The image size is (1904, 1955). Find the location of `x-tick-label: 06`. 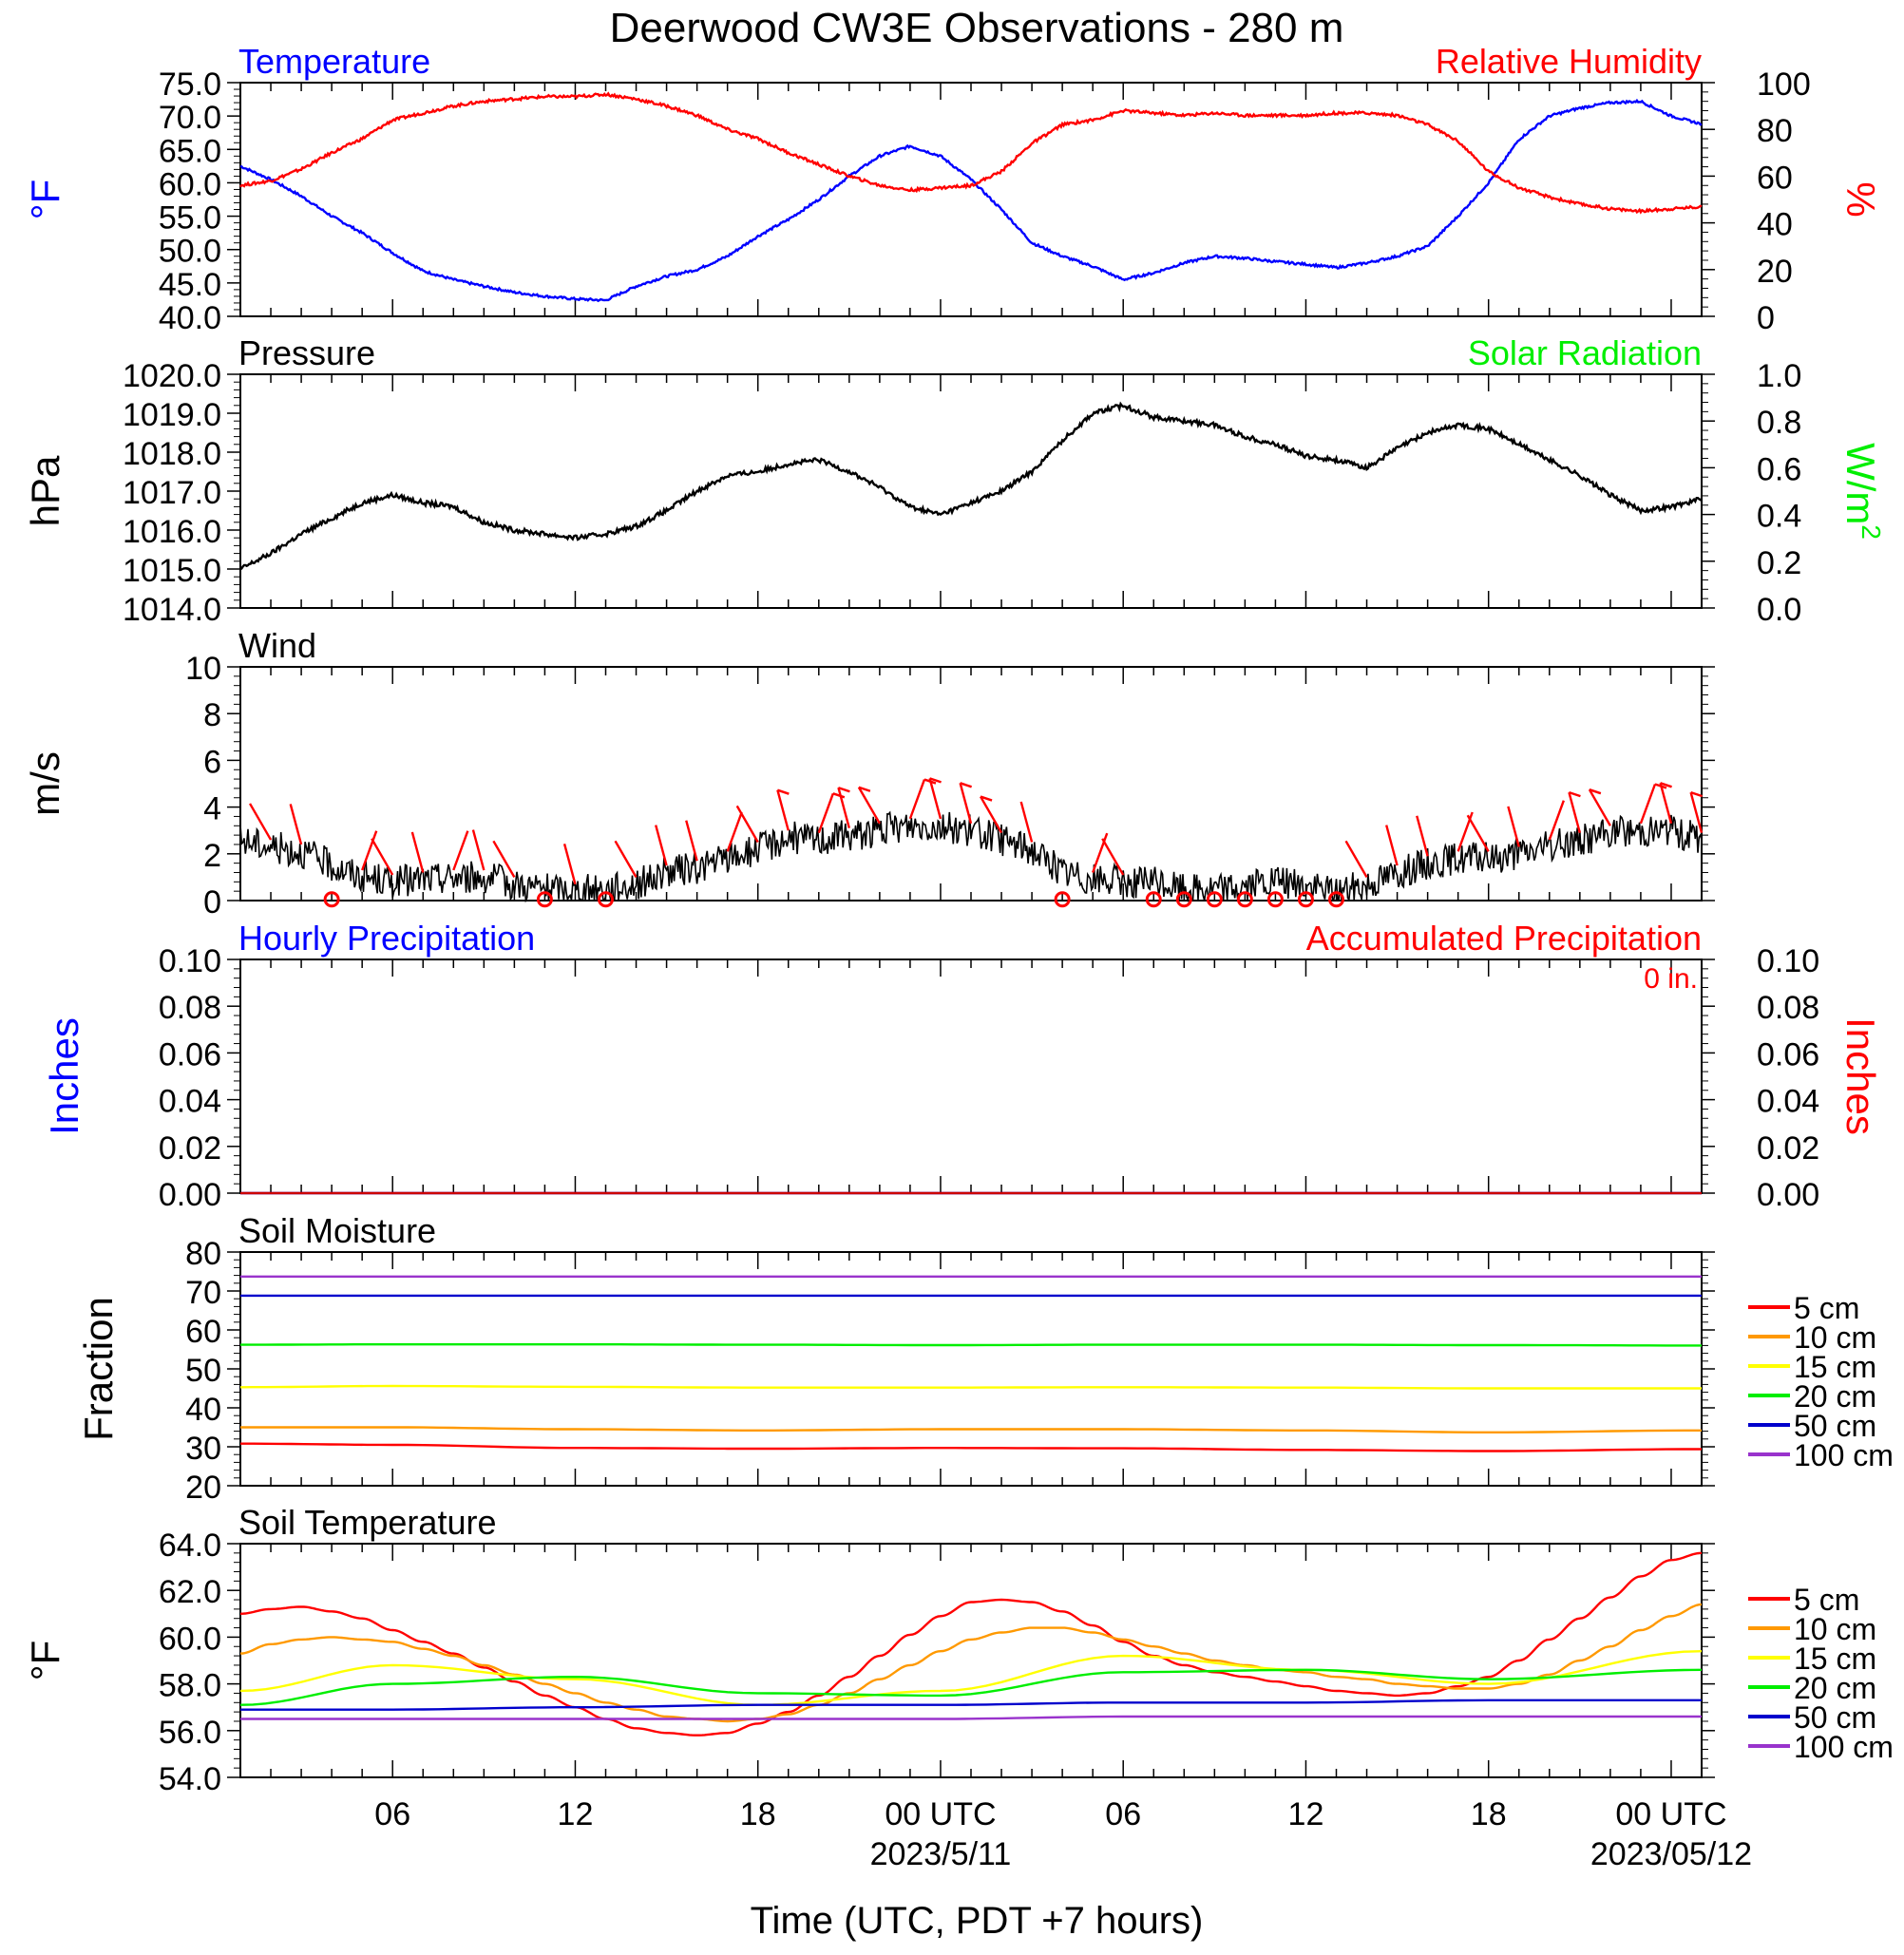

x-tick-label: 06 is located at coordinates (392, 1814).